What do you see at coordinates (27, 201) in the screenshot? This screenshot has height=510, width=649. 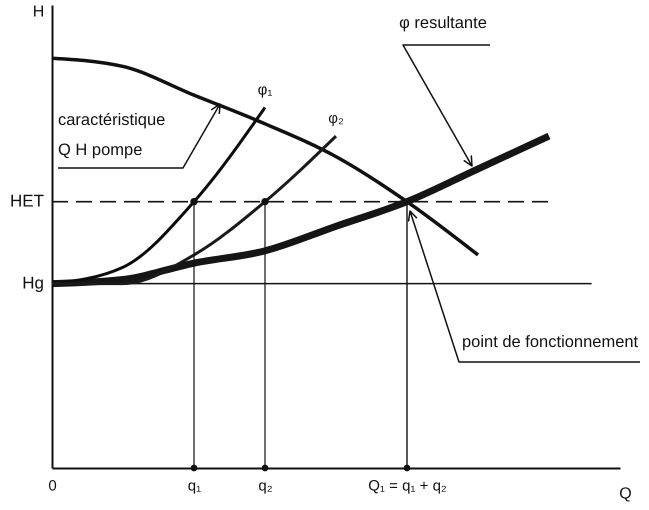 I see `ref-line-label: HET` at bounding box center [27, 201].